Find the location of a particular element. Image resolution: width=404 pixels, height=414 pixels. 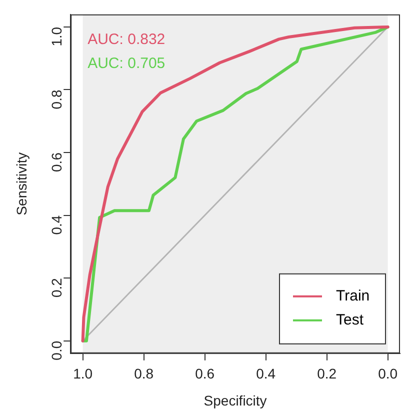

x-tick-label: 1.0 is located at coordinates (83, 374).